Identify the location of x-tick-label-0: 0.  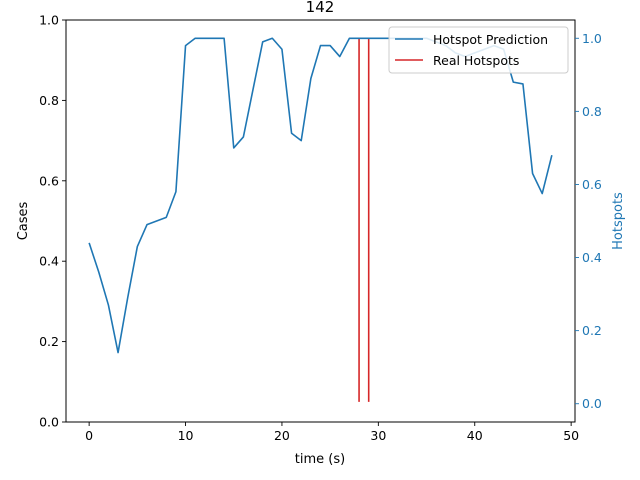
(89, 435).